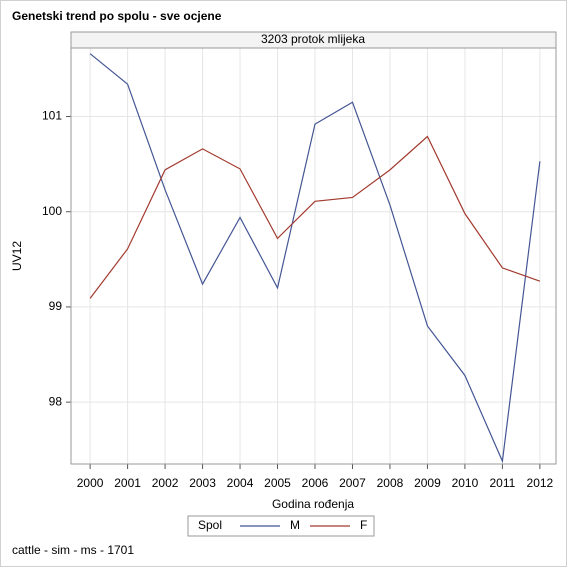  I want to click on x-tick-label: 2009, so click(427, 483).